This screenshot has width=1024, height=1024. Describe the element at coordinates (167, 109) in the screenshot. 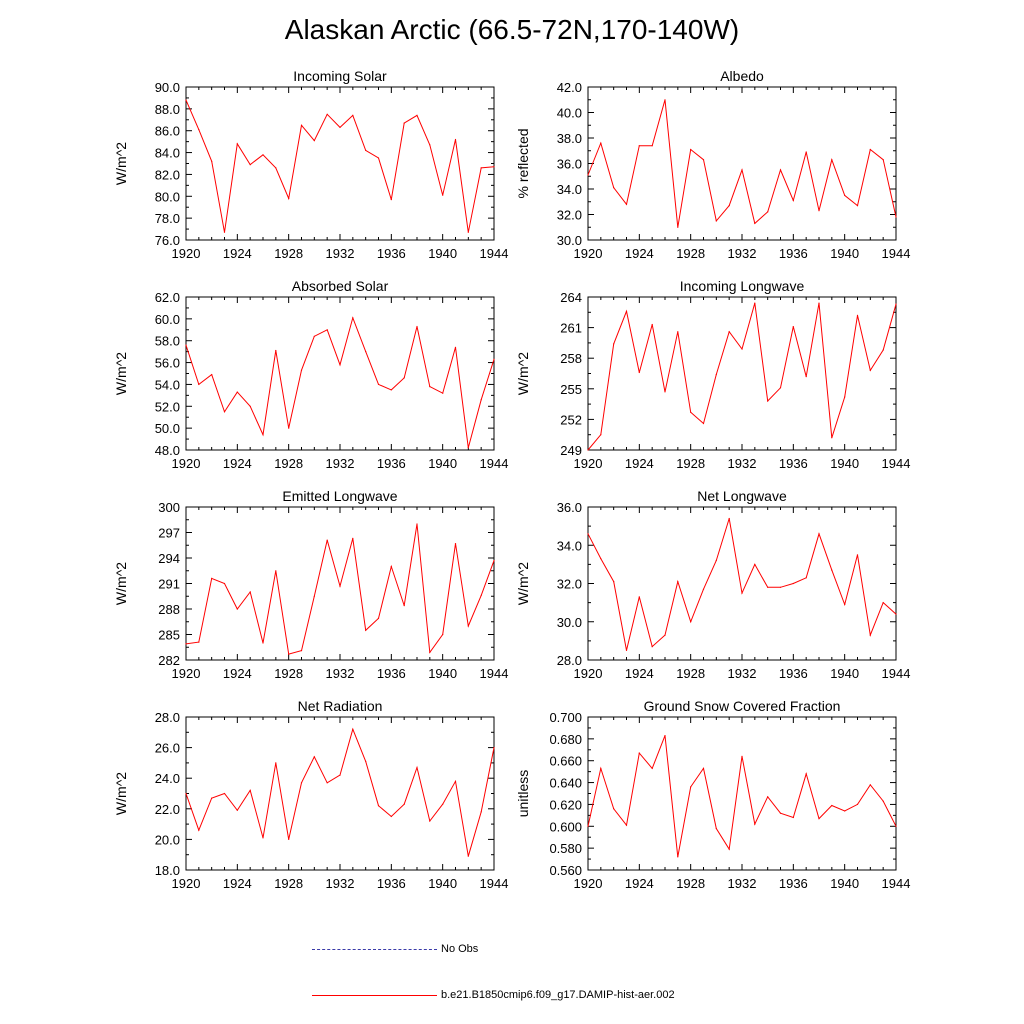

I see `y-tick-label: 88.0` at that location.